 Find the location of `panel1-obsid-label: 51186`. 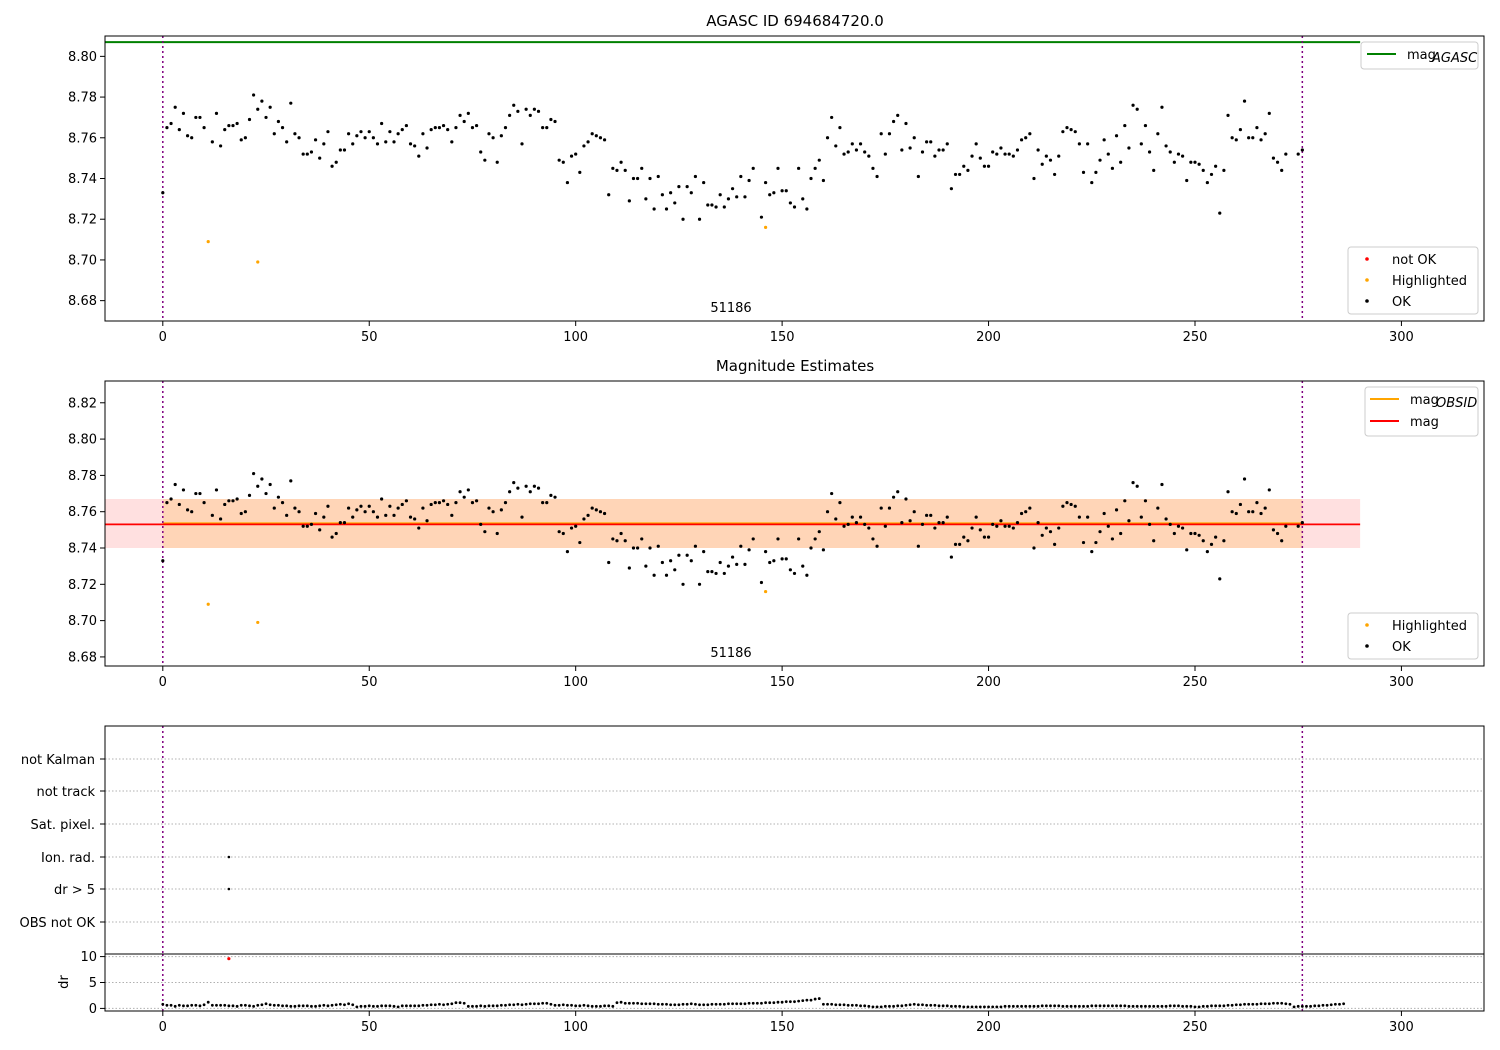

panel1-obsid-label: 51186 is located at coordinates (730, 308).